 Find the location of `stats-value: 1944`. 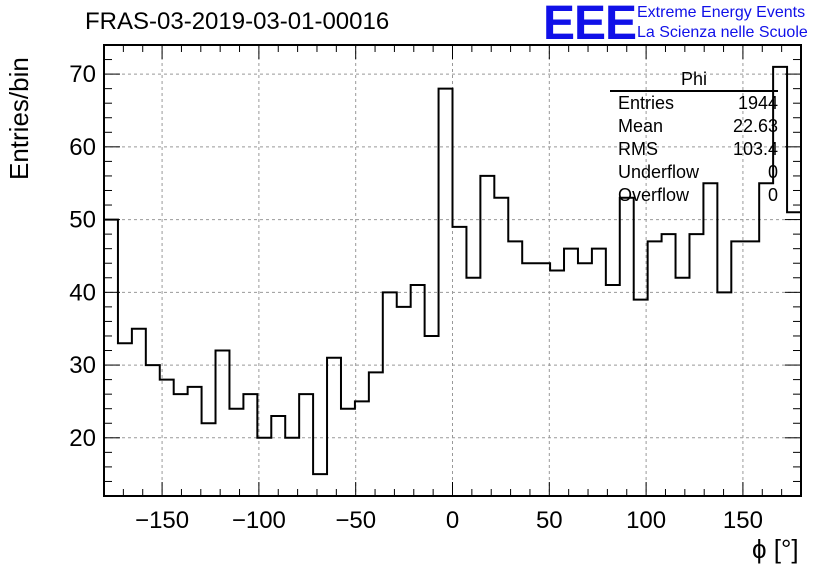

stats-value: 1944 is located at coordinates (757, 103).